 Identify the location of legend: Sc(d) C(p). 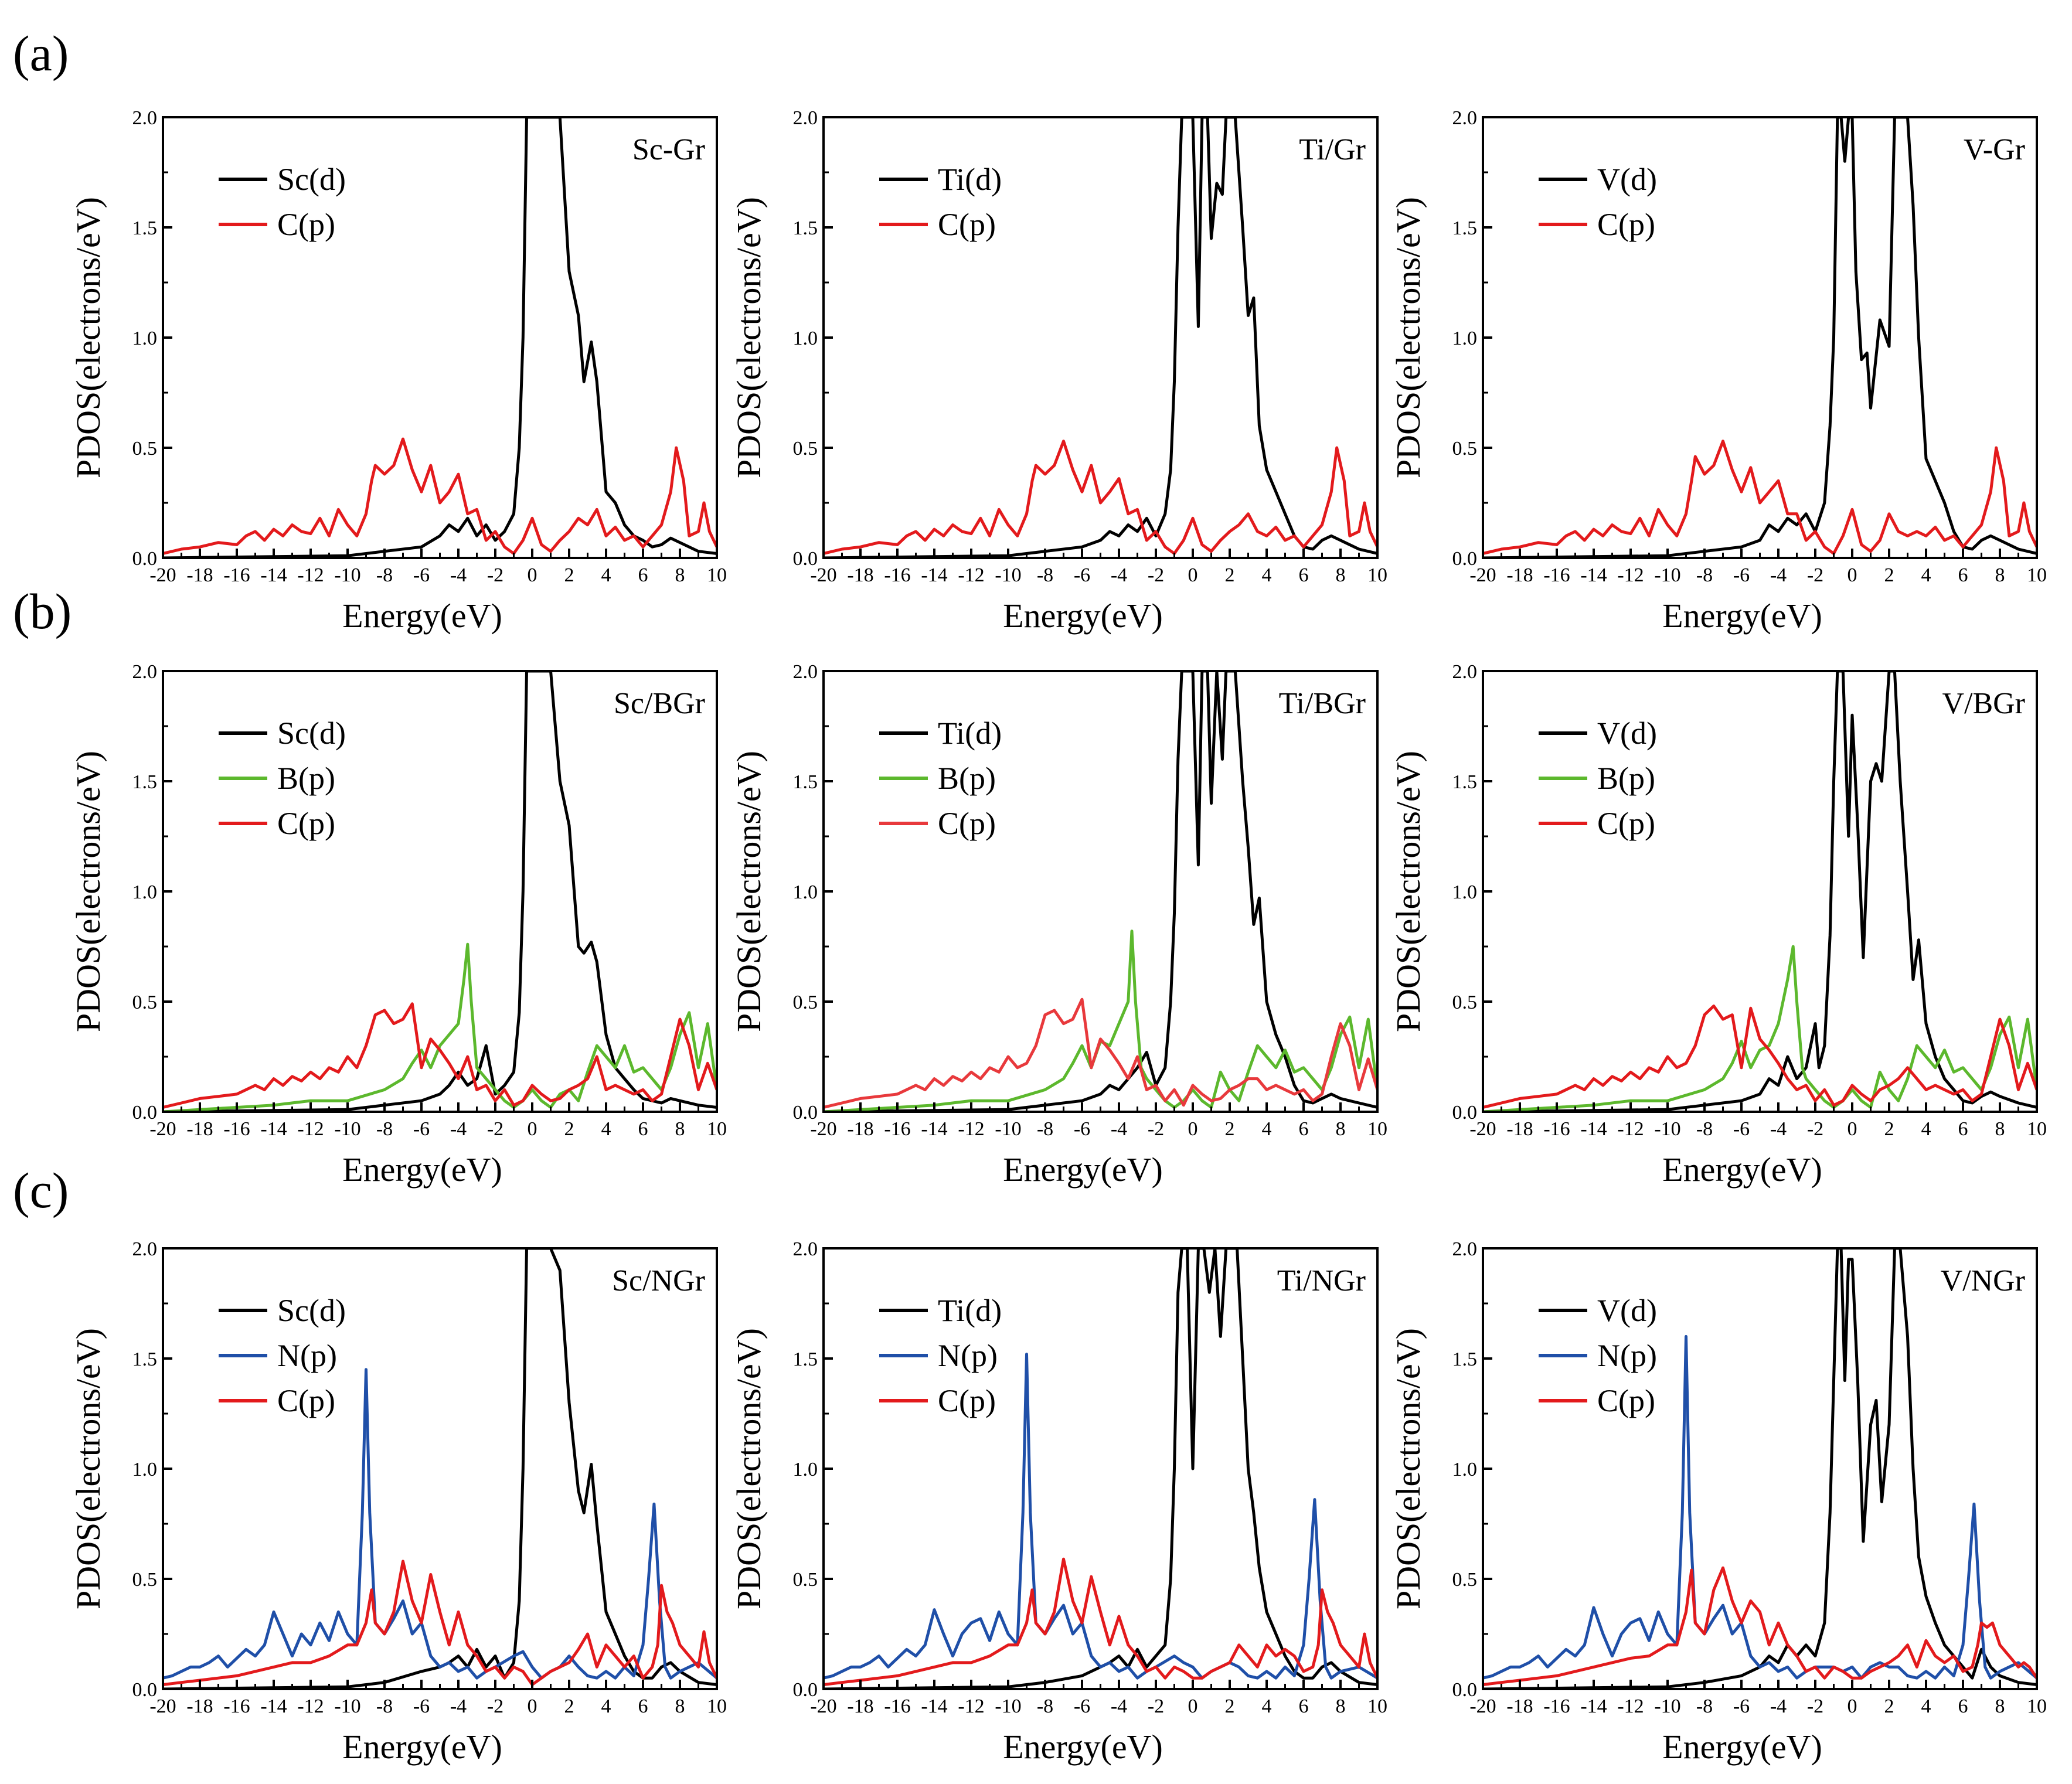
(282, 202).